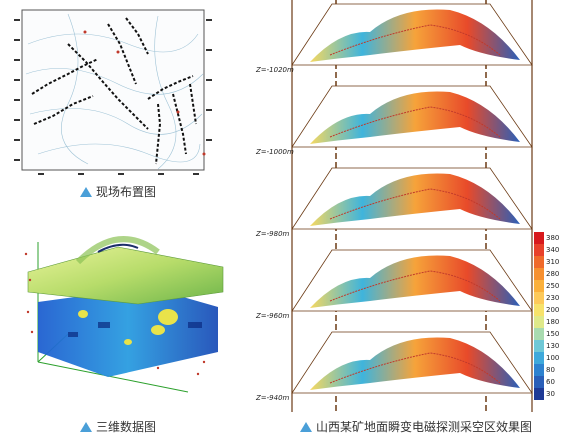 This screenshot has width=563, height=436. Describe the element at coordinates (126, 192) in the screenshot. I see `layout-map-caption-text: 现场布置图` at that location.